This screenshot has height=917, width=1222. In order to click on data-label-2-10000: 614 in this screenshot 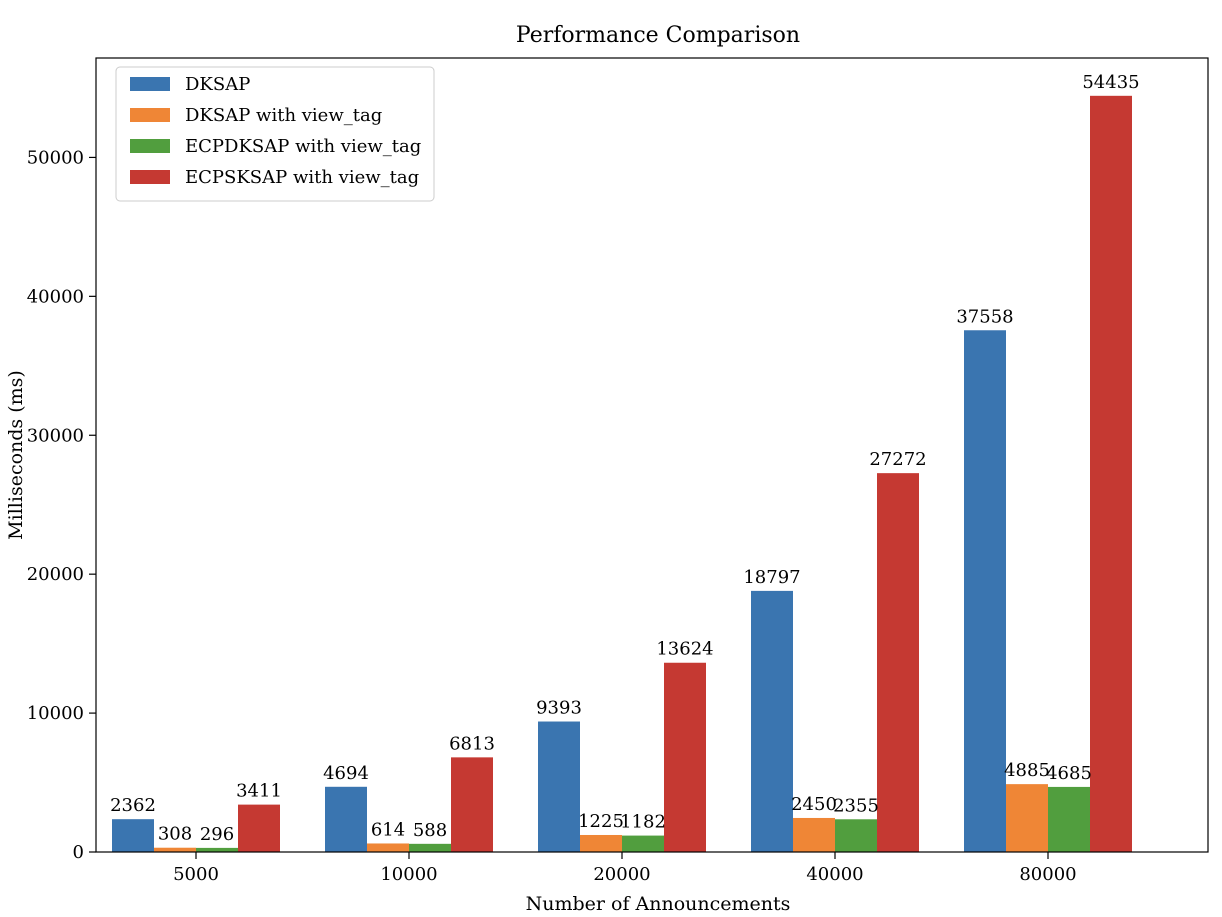, I will do `click(388, 829)`.